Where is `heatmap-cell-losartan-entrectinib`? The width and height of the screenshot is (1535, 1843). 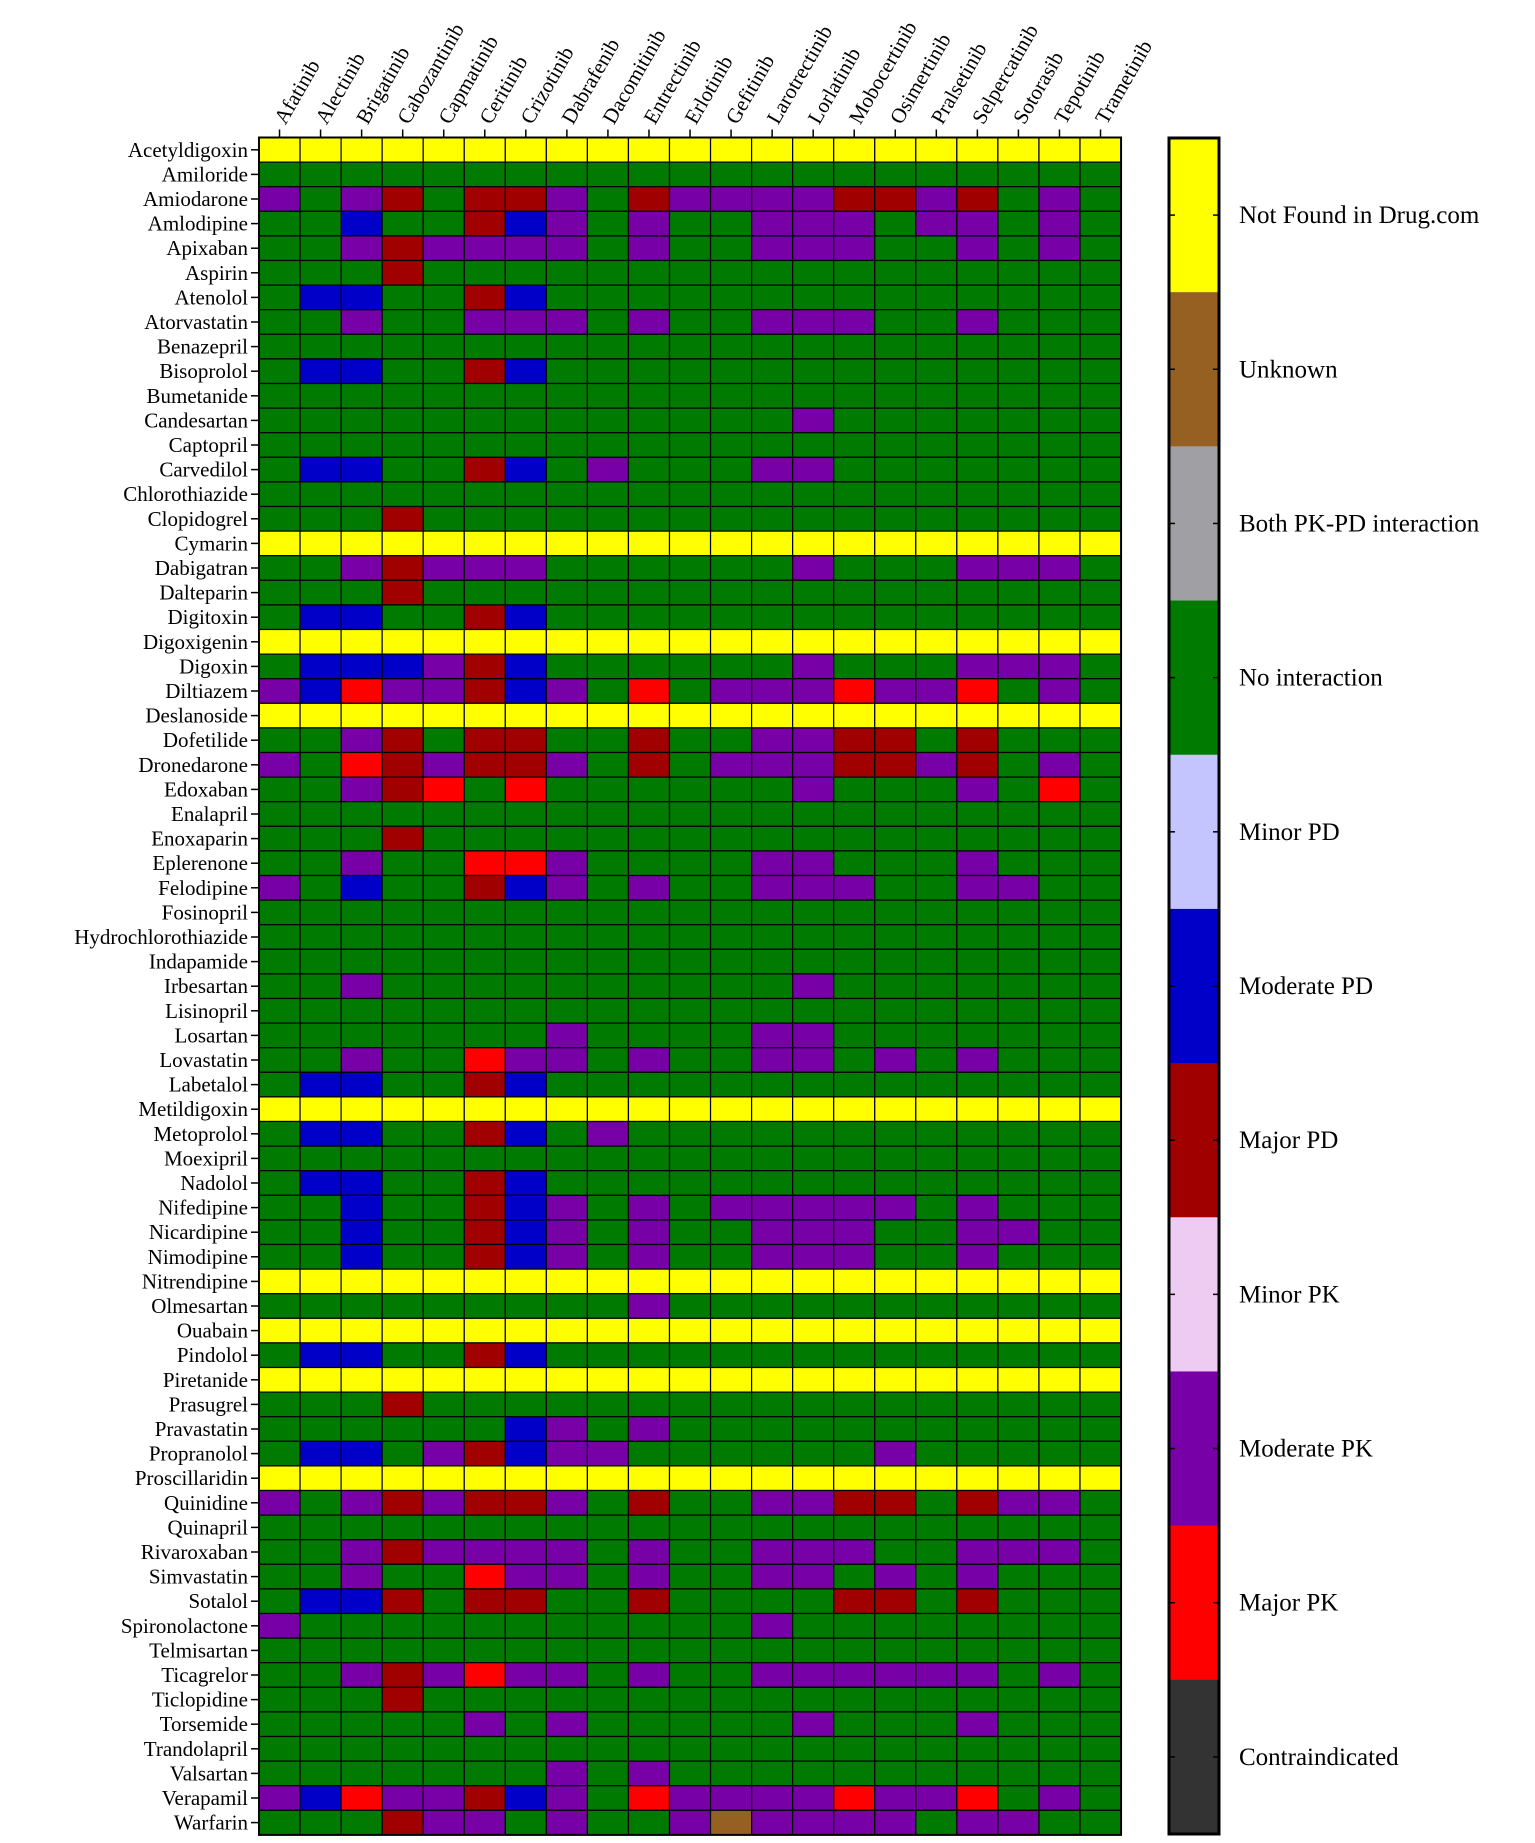
heatmap-cell-losartan-entrectinib is located at coordinates (649, 1035).